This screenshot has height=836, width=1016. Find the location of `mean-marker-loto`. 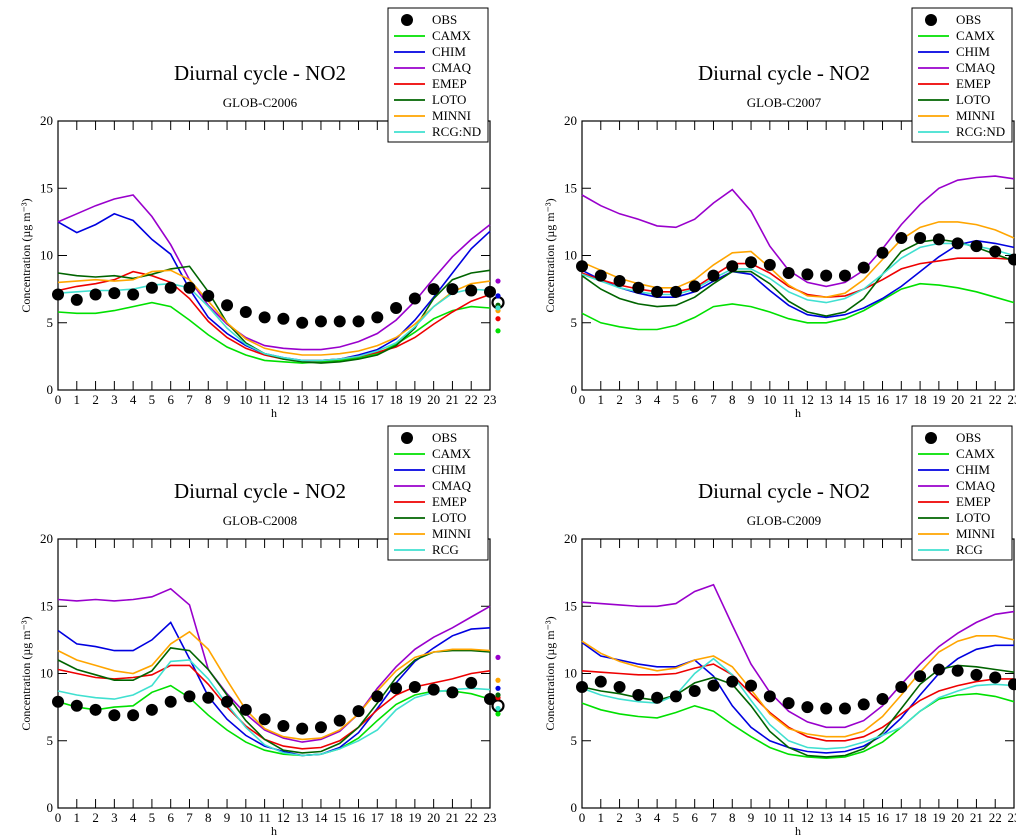

mean-marker-loto is located at coordinates (498, 695).